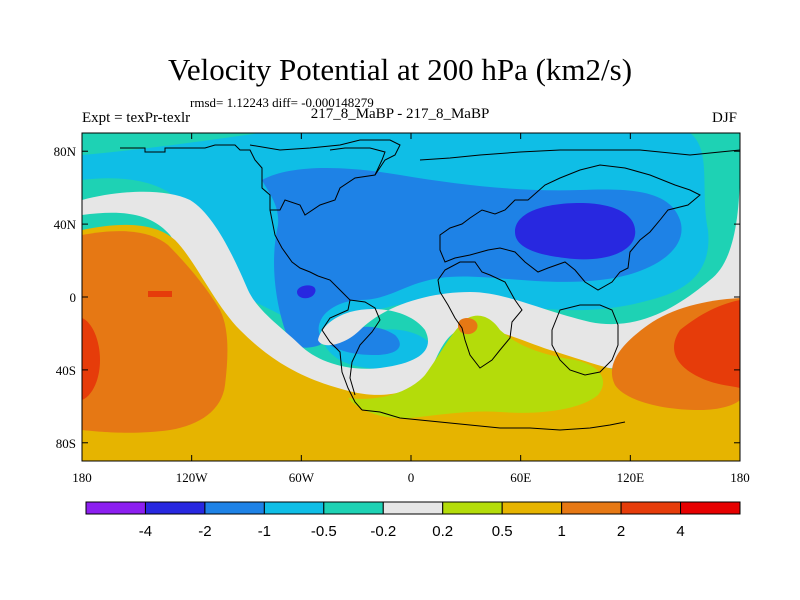 The width and height of the screenshot is (800, 600). I want to click on chart-title: Velocity Potential at 200 hPa (km2/s), so click(400, 69).